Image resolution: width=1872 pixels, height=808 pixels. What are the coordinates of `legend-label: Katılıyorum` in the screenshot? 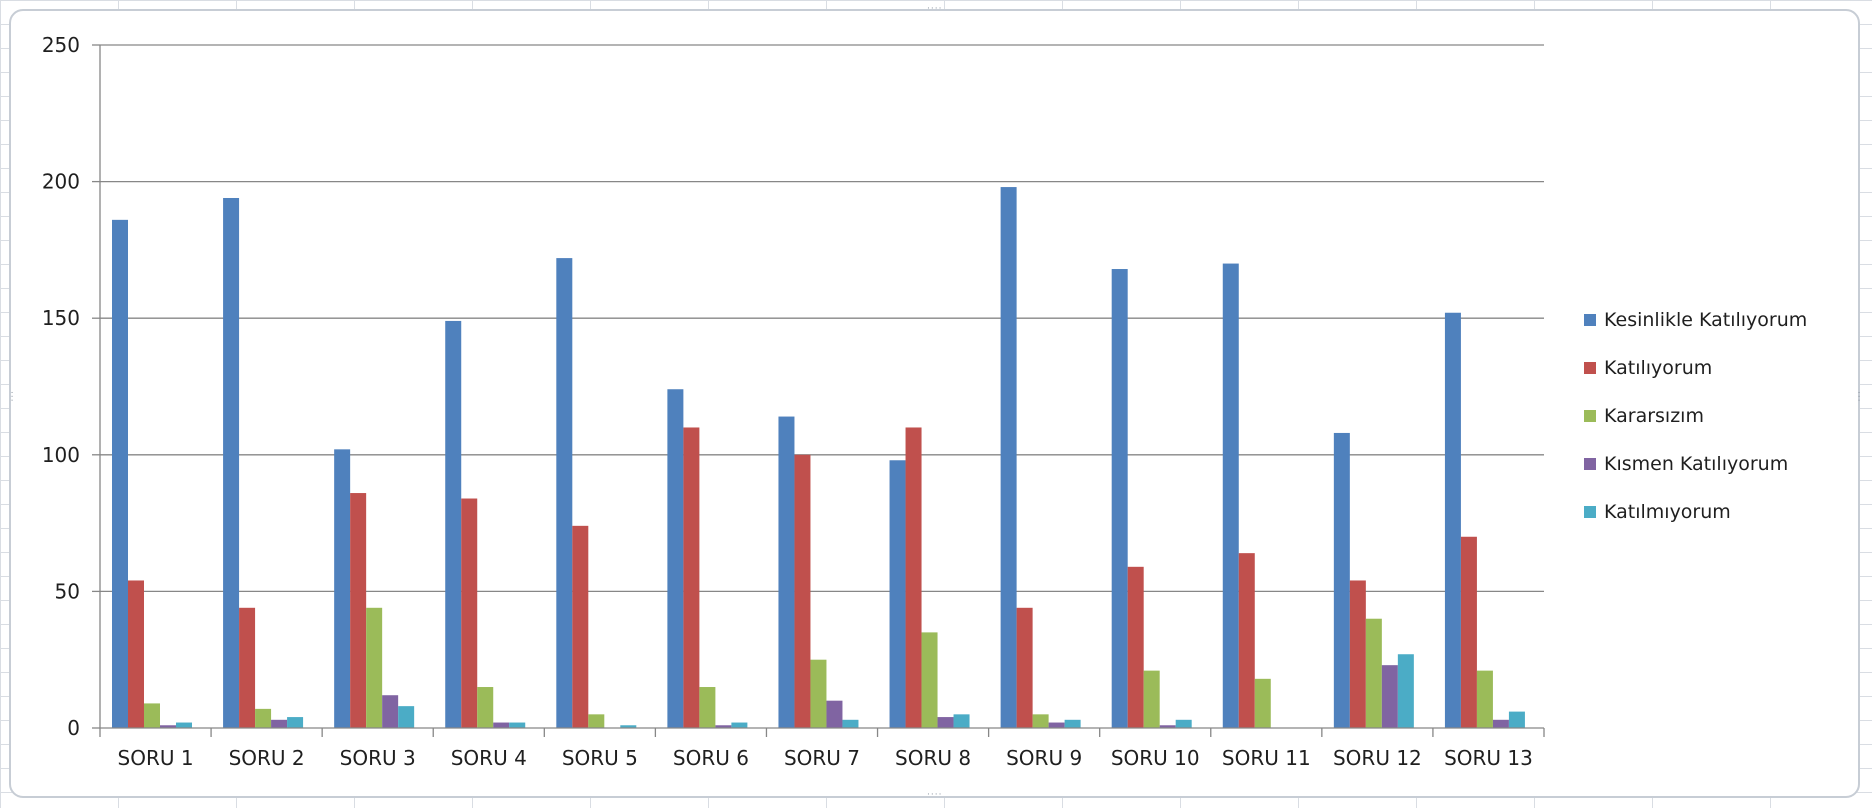 It's located at (1658, 368).